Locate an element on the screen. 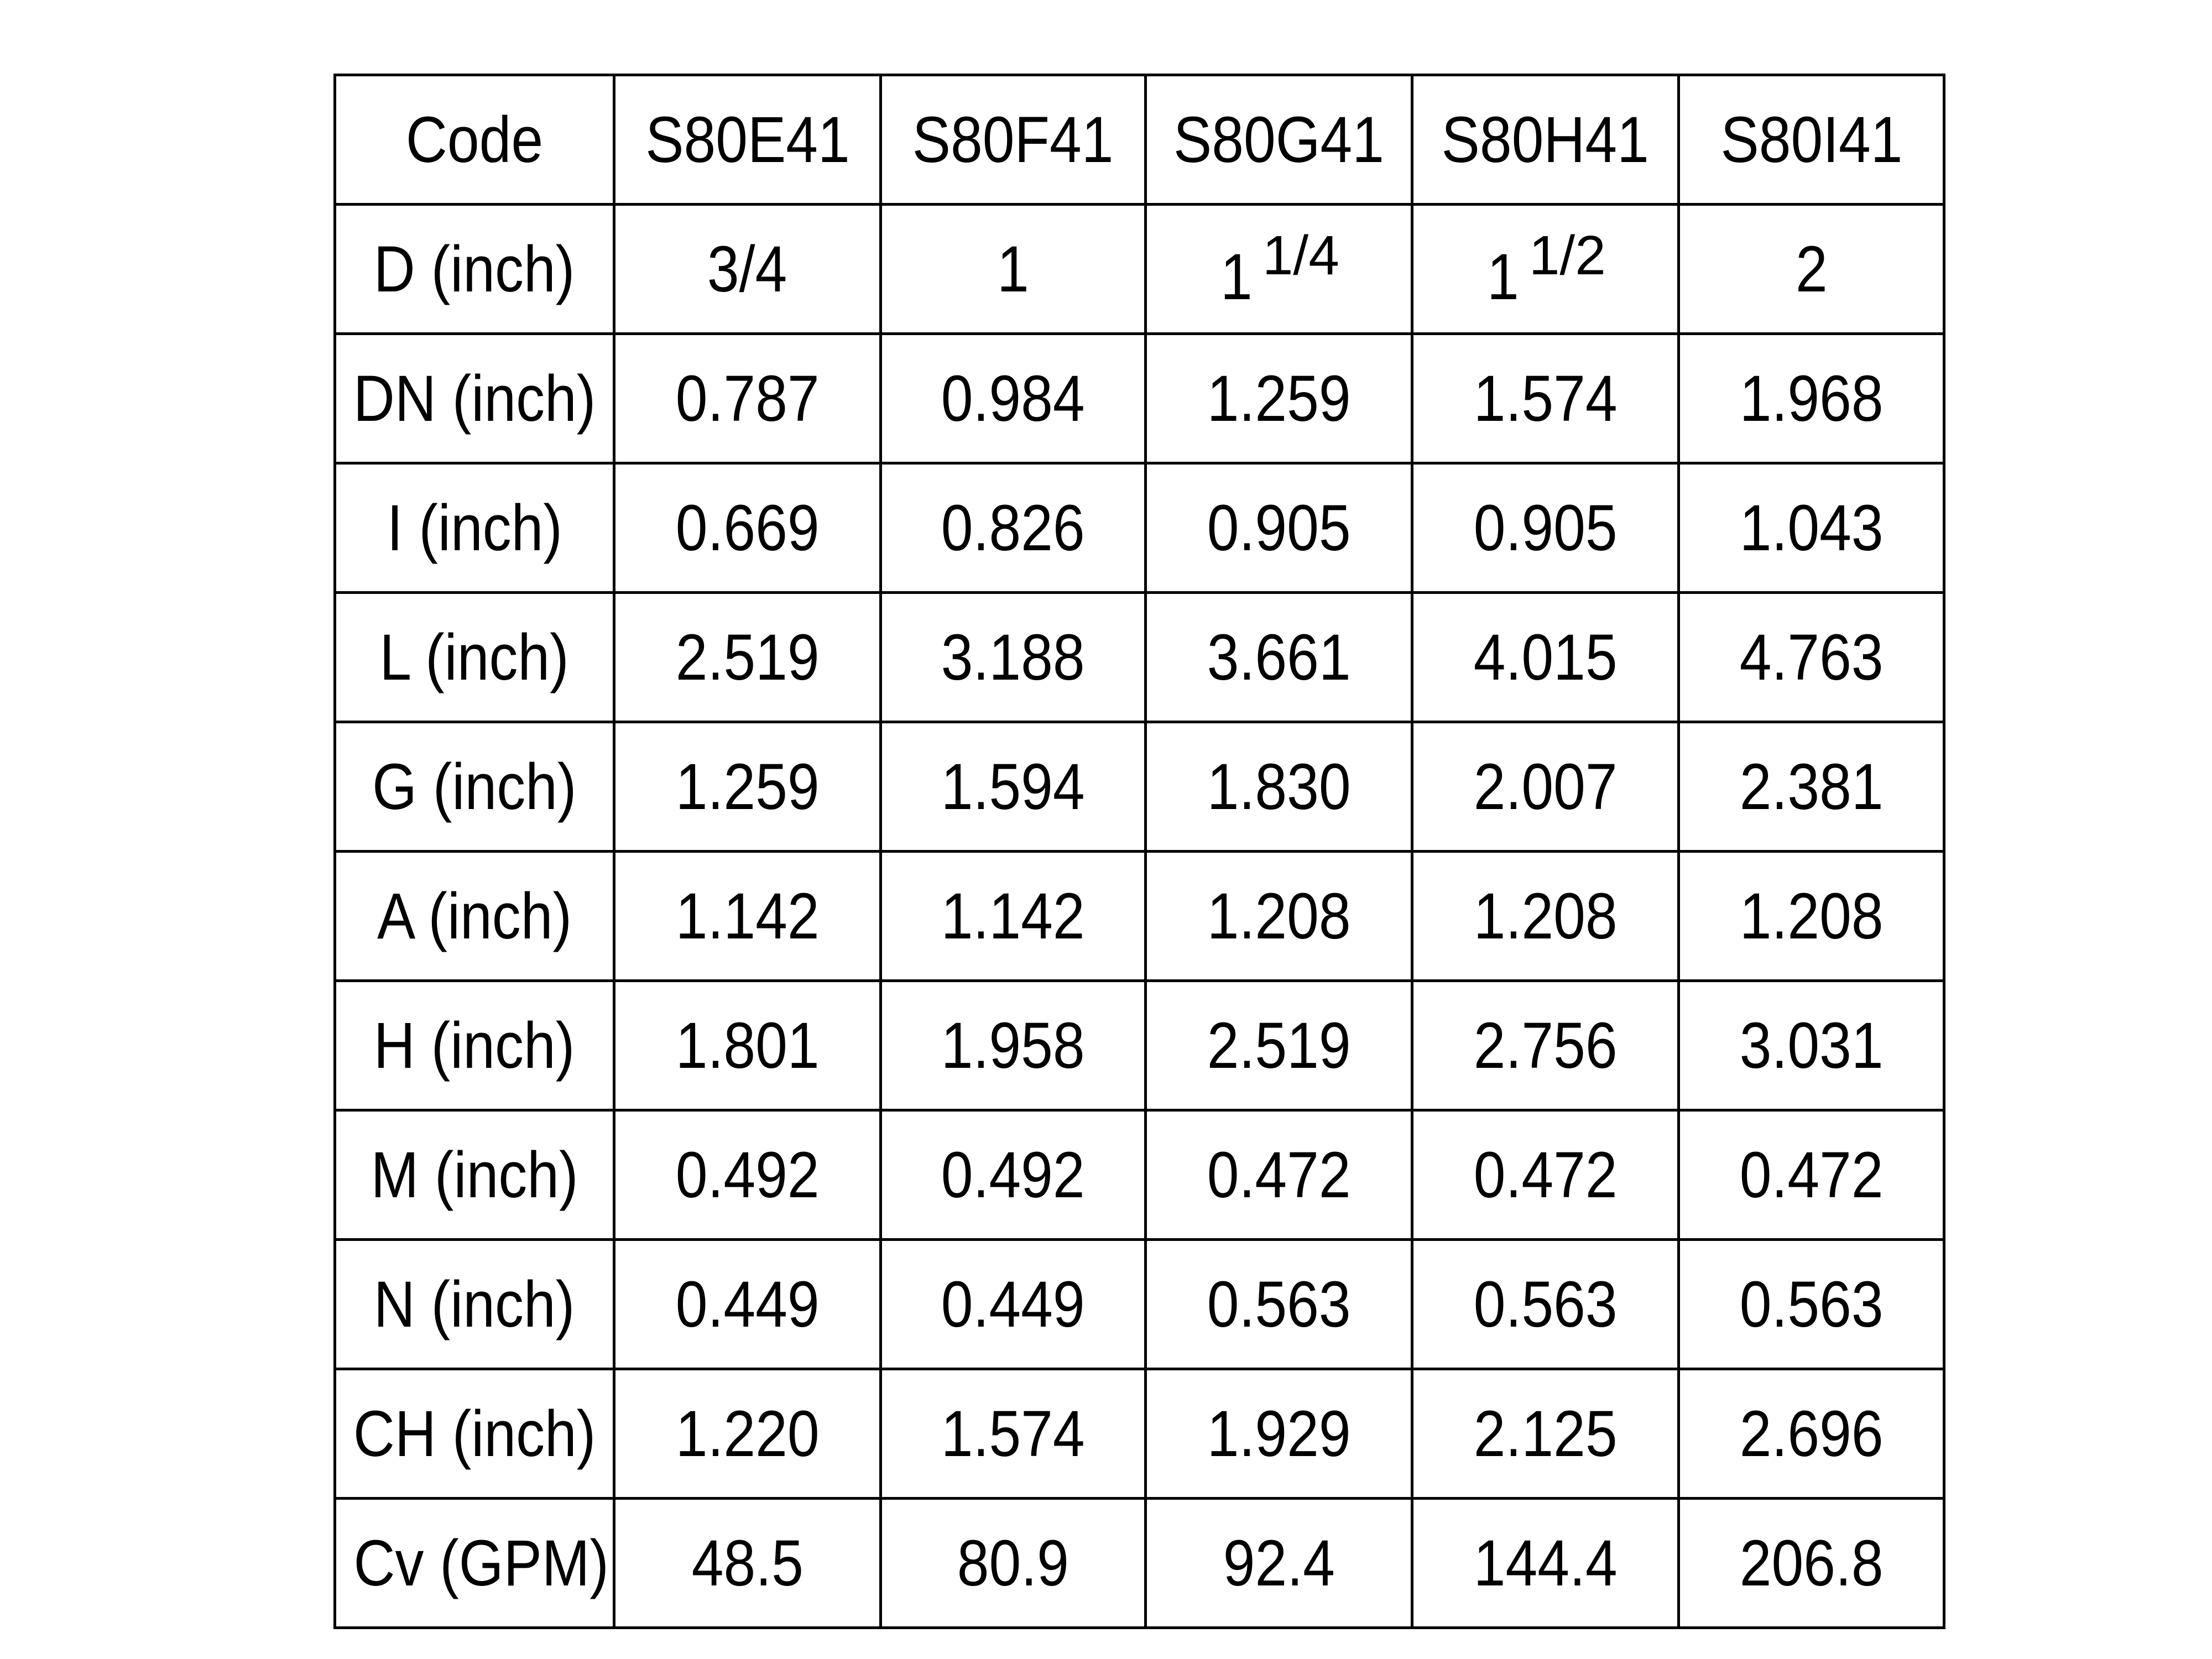 The image size is (2212, 1659). table-cell: 1.259 is located at coordinates (748, 787).